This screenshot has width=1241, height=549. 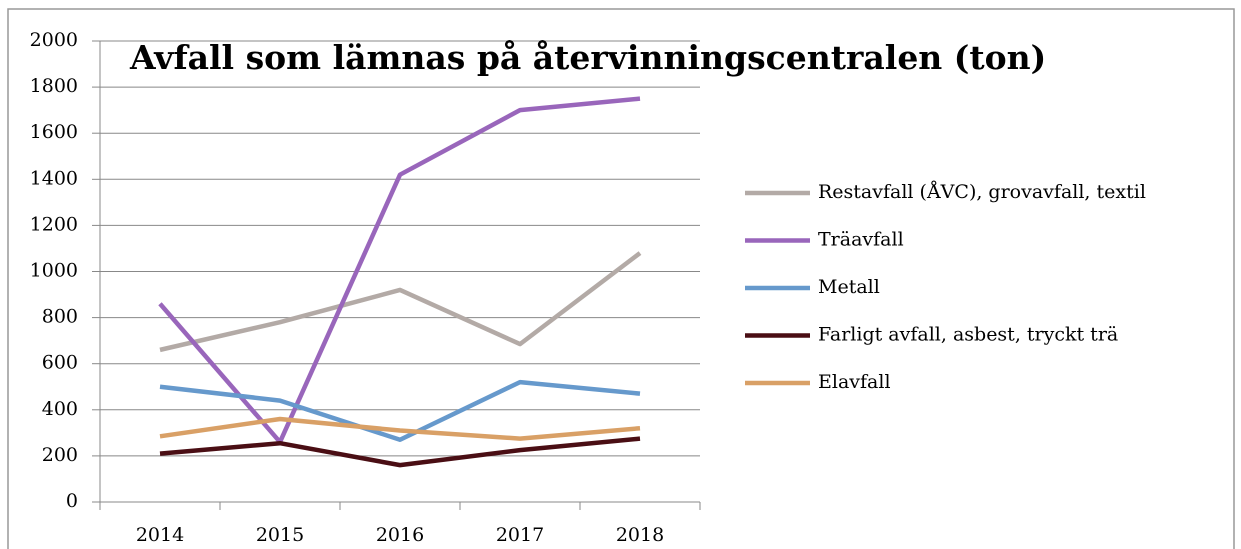 What do you see at coordinates (72, 501) in the screenshot?
I see `y-tick-label: 0` at bounding box center [72, 501].